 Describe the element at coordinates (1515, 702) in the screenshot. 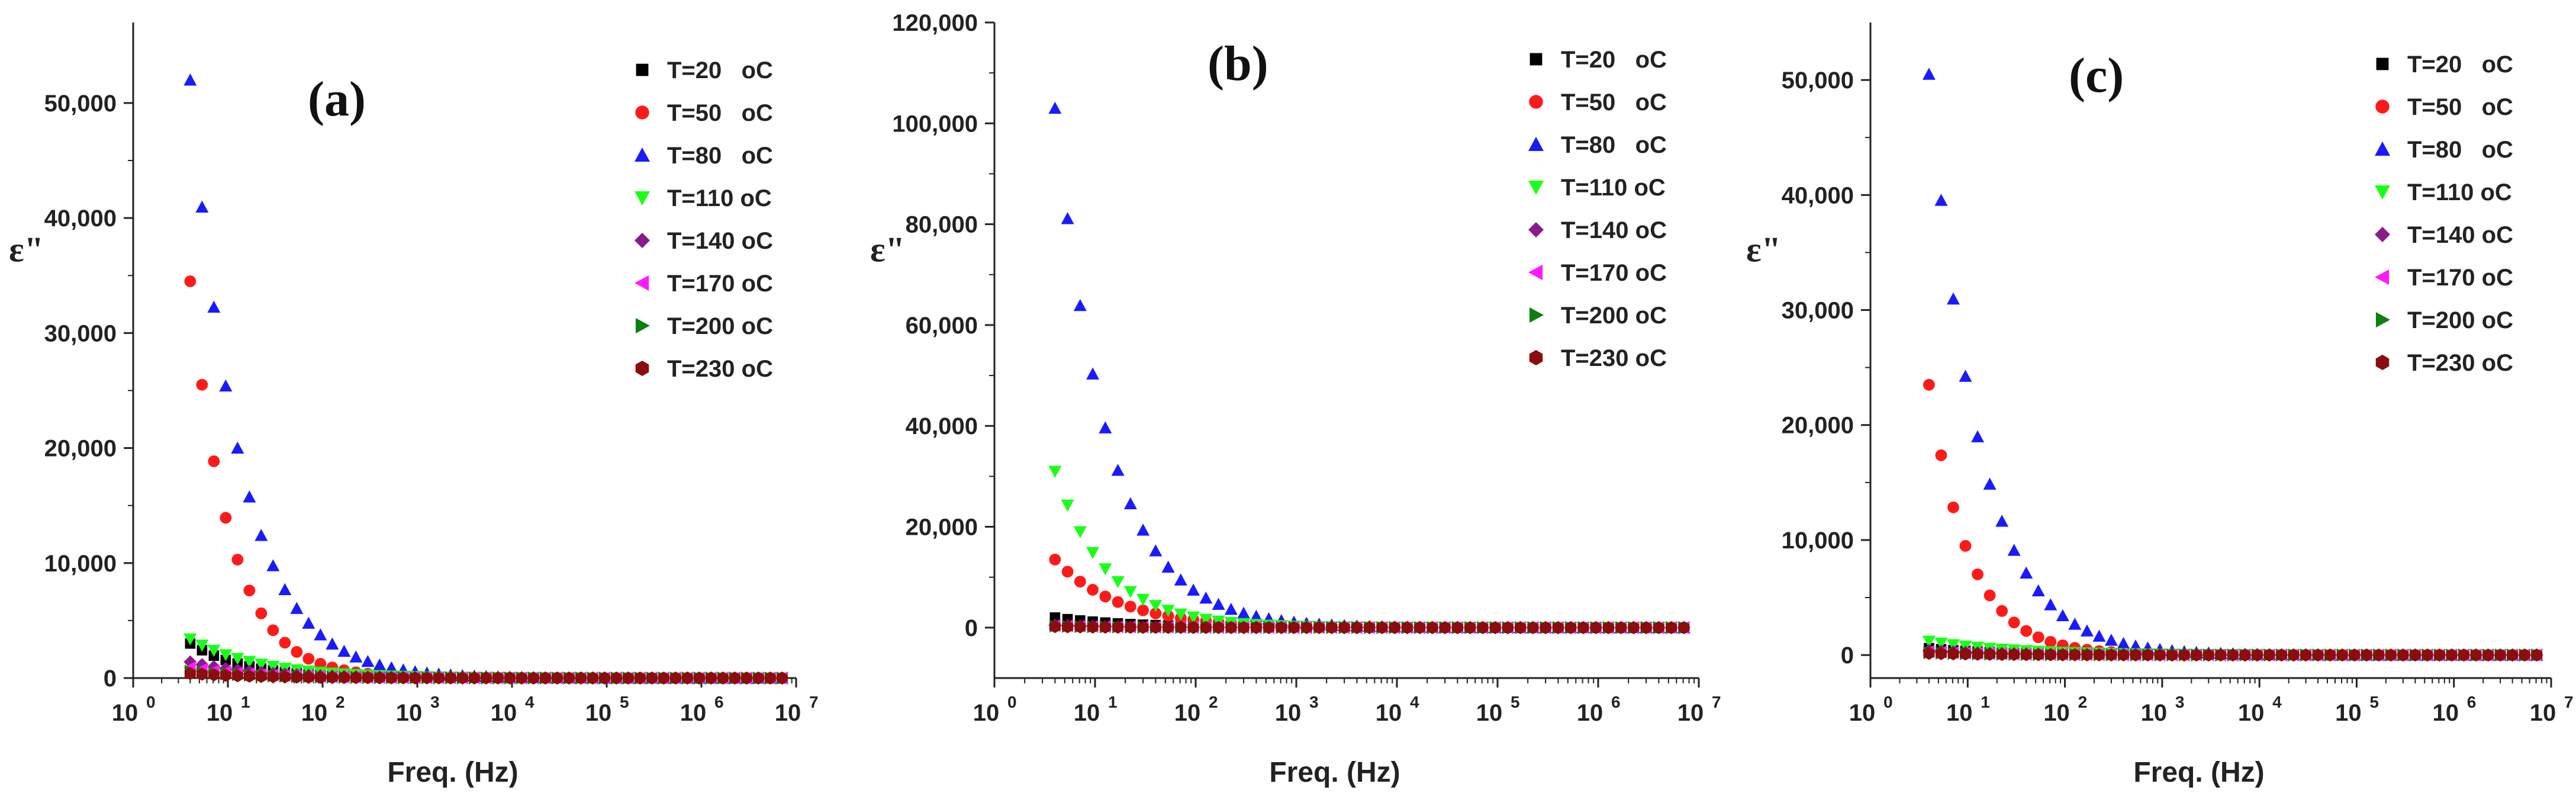

I see `x-tick-exponent: 5` at that location.